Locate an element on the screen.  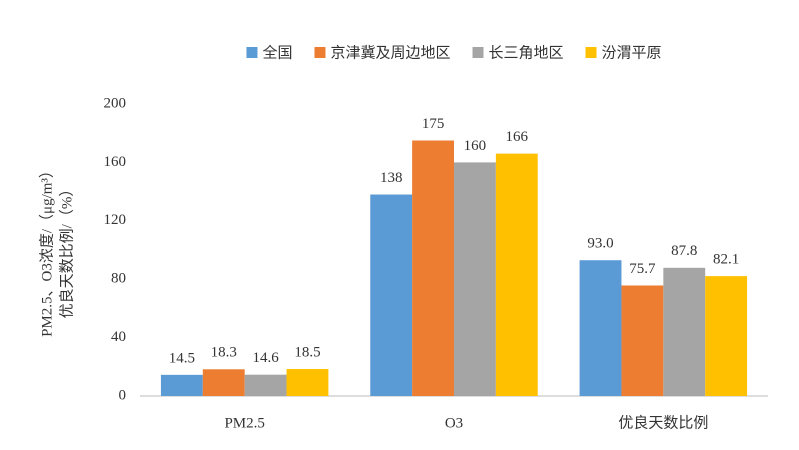
x-tick-label: 优良天数比例 is located at coordinates (663, 422).